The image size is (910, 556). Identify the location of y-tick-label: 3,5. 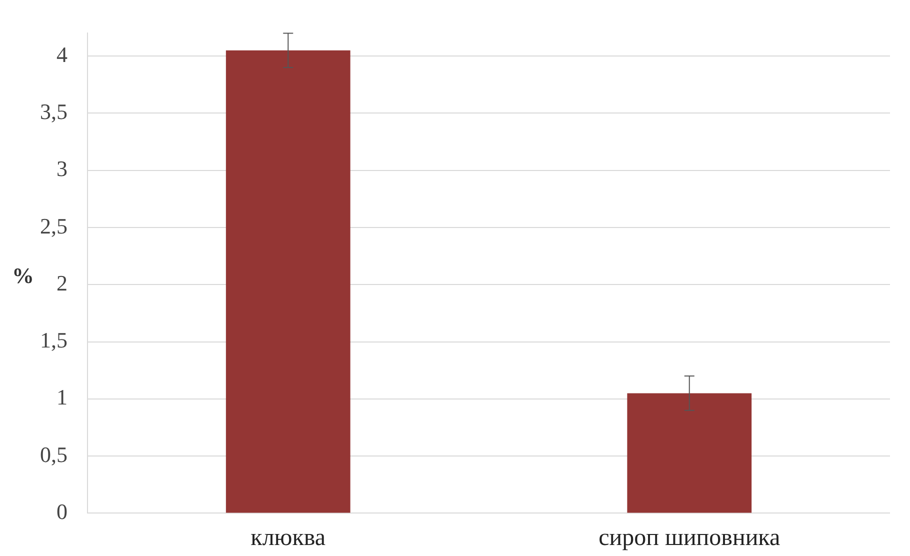
(54, 111).